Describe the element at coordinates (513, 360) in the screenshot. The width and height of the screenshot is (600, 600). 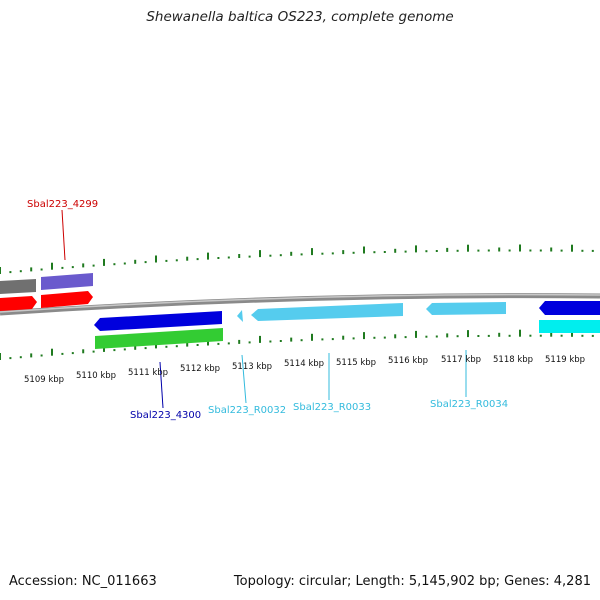
I see `axis-tick-label: 5118 kbp` at that location.